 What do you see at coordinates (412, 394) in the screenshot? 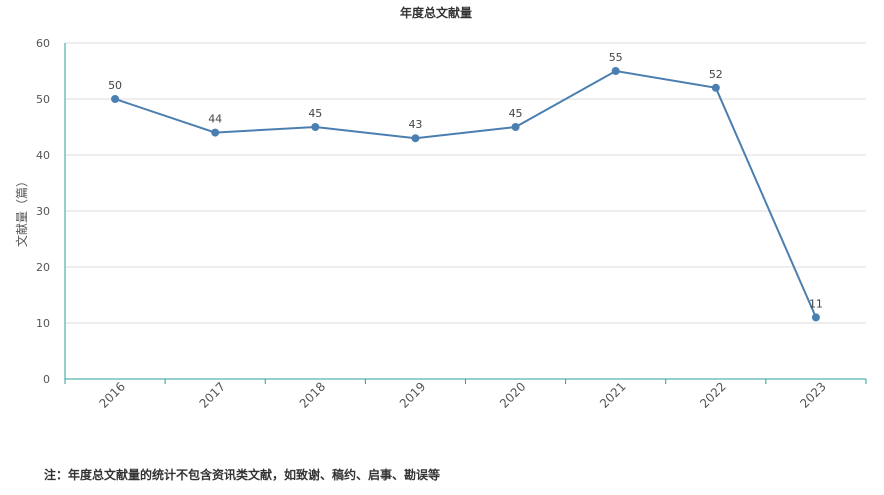
I see `x-tick-label: 2019` at bounding box center [412, 394].